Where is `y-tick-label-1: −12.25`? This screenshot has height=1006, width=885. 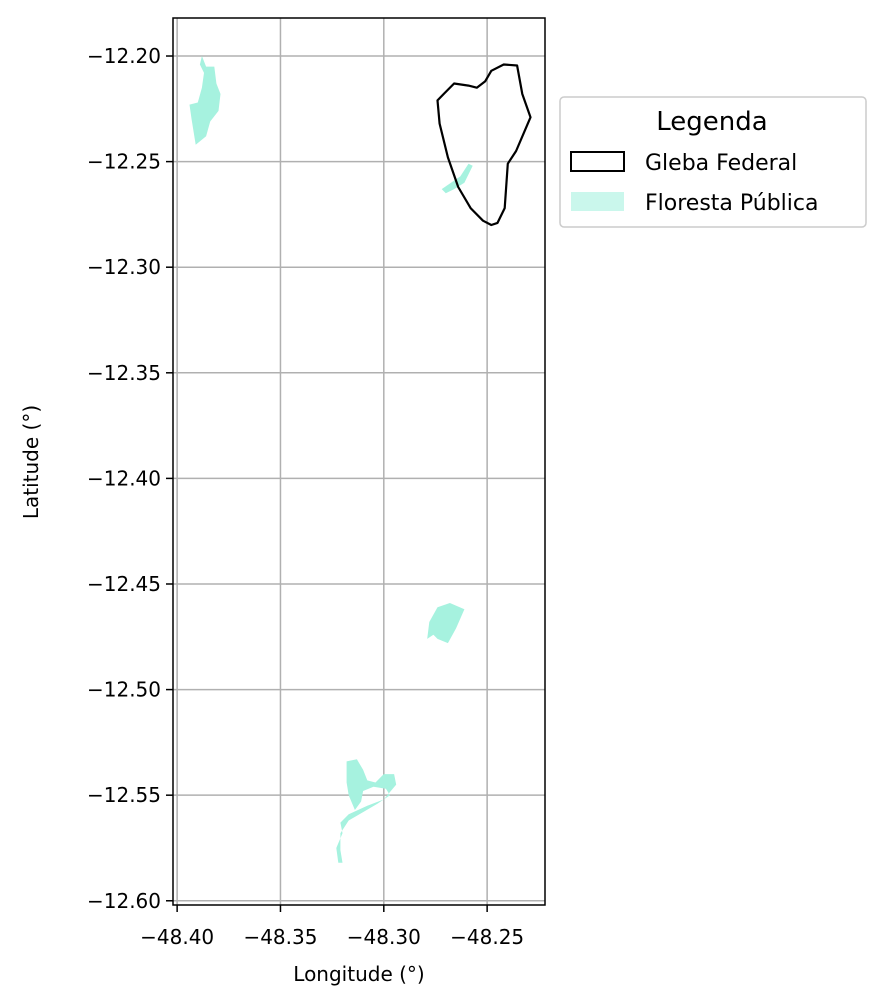
y-tick-label-1: −12.25 is located at coordinates (124, 162).